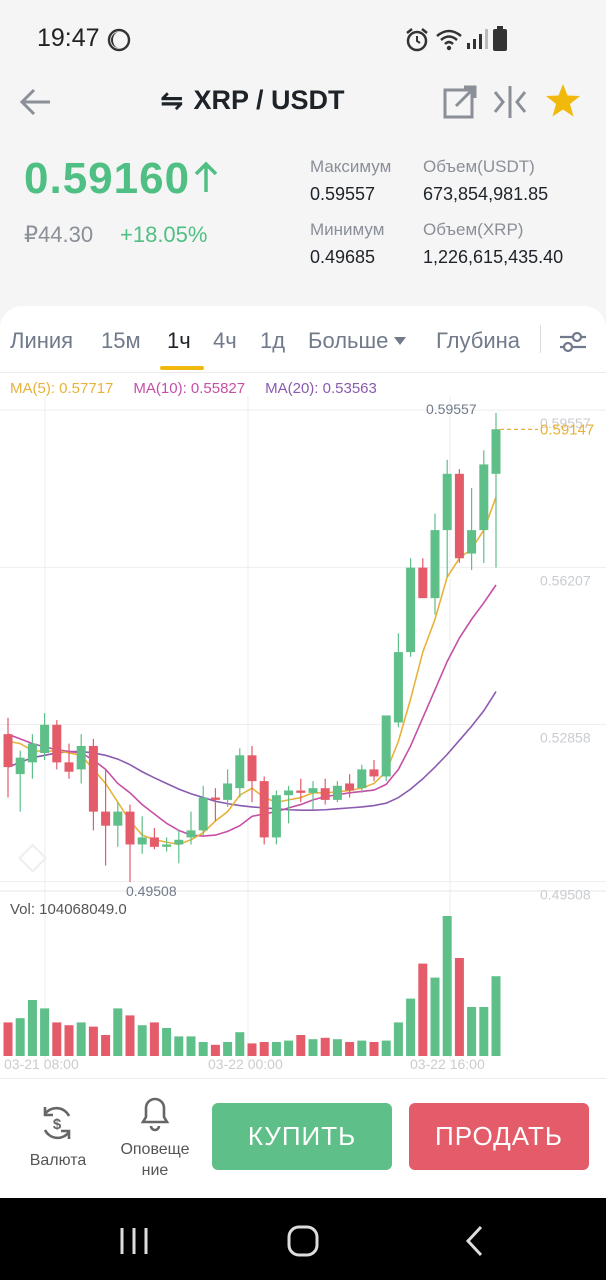 This screenshot has height=1280, width=606. What do you see at coordinates (155, 1160) in the screenshot?
I see `alerts-label: Оповеще ние` at bounding box center [155, 1160].